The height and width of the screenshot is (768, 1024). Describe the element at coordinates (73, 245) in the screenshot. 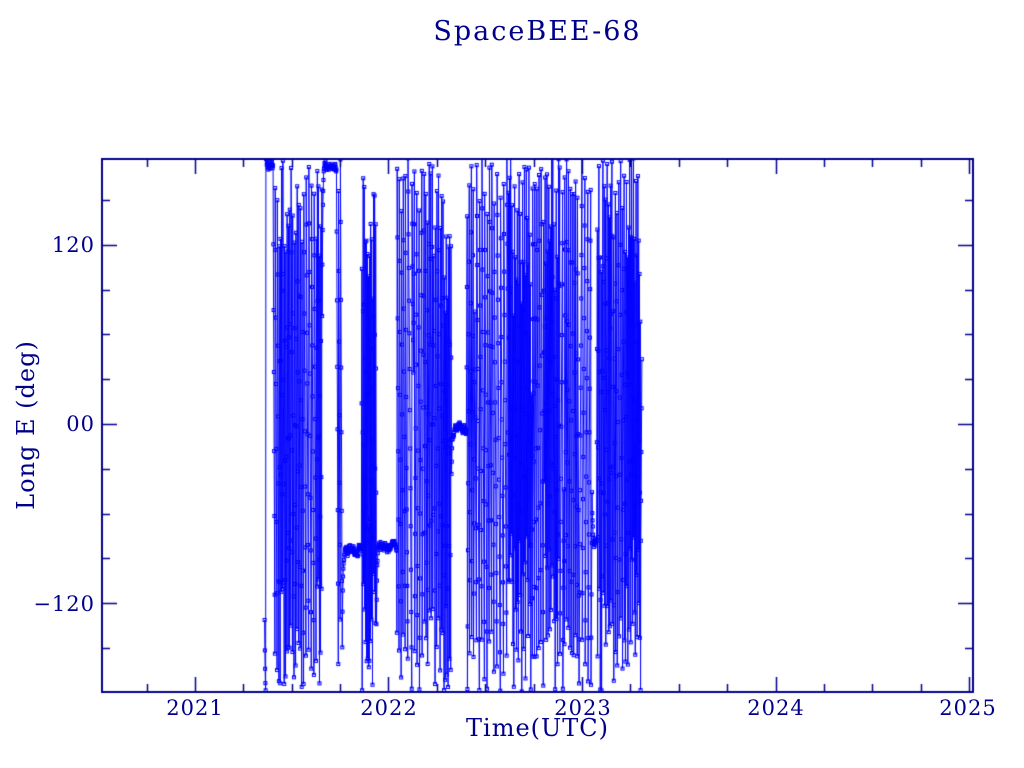

I see `y-tick-label-120: 120` at that location.